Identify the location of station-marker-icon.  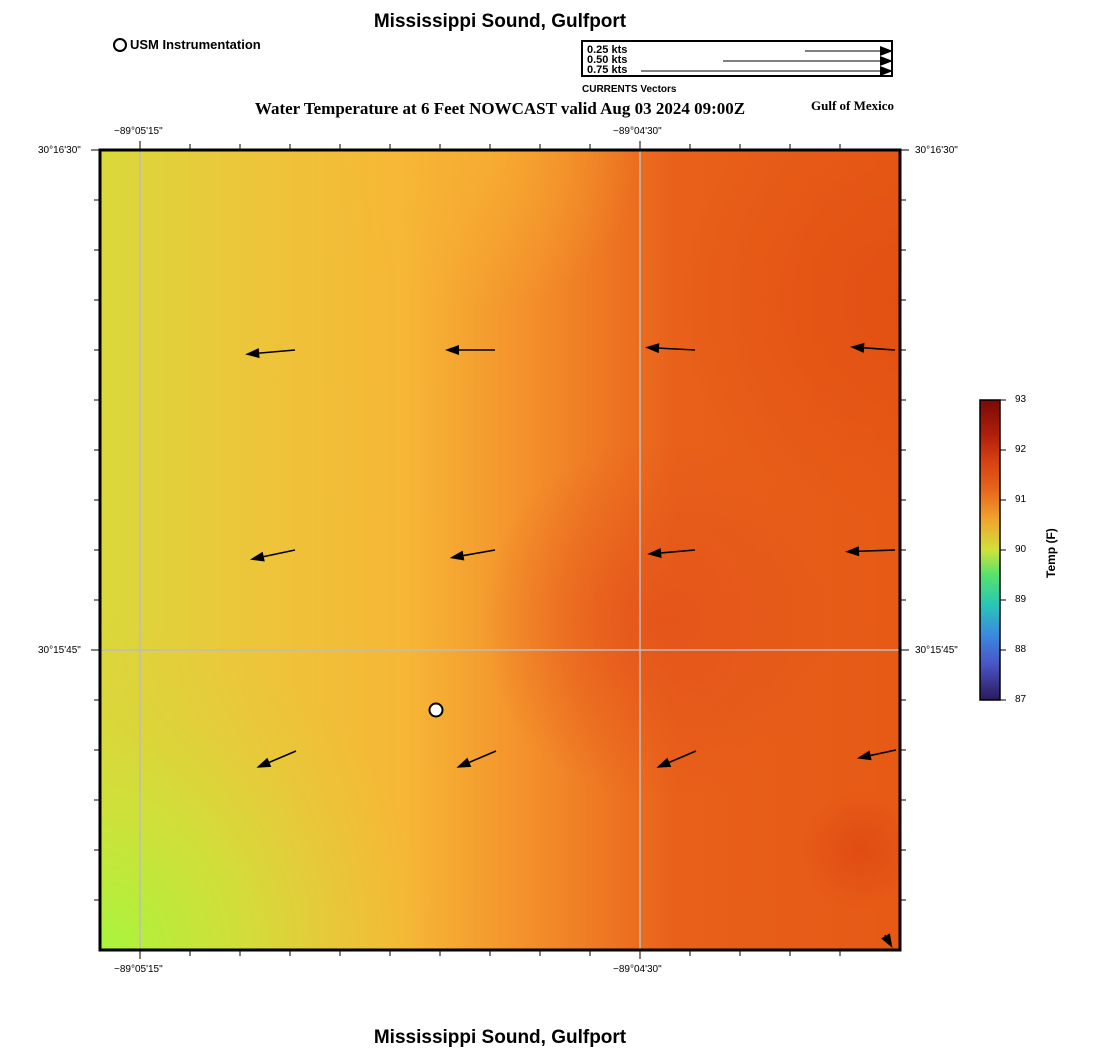
(120, 44).